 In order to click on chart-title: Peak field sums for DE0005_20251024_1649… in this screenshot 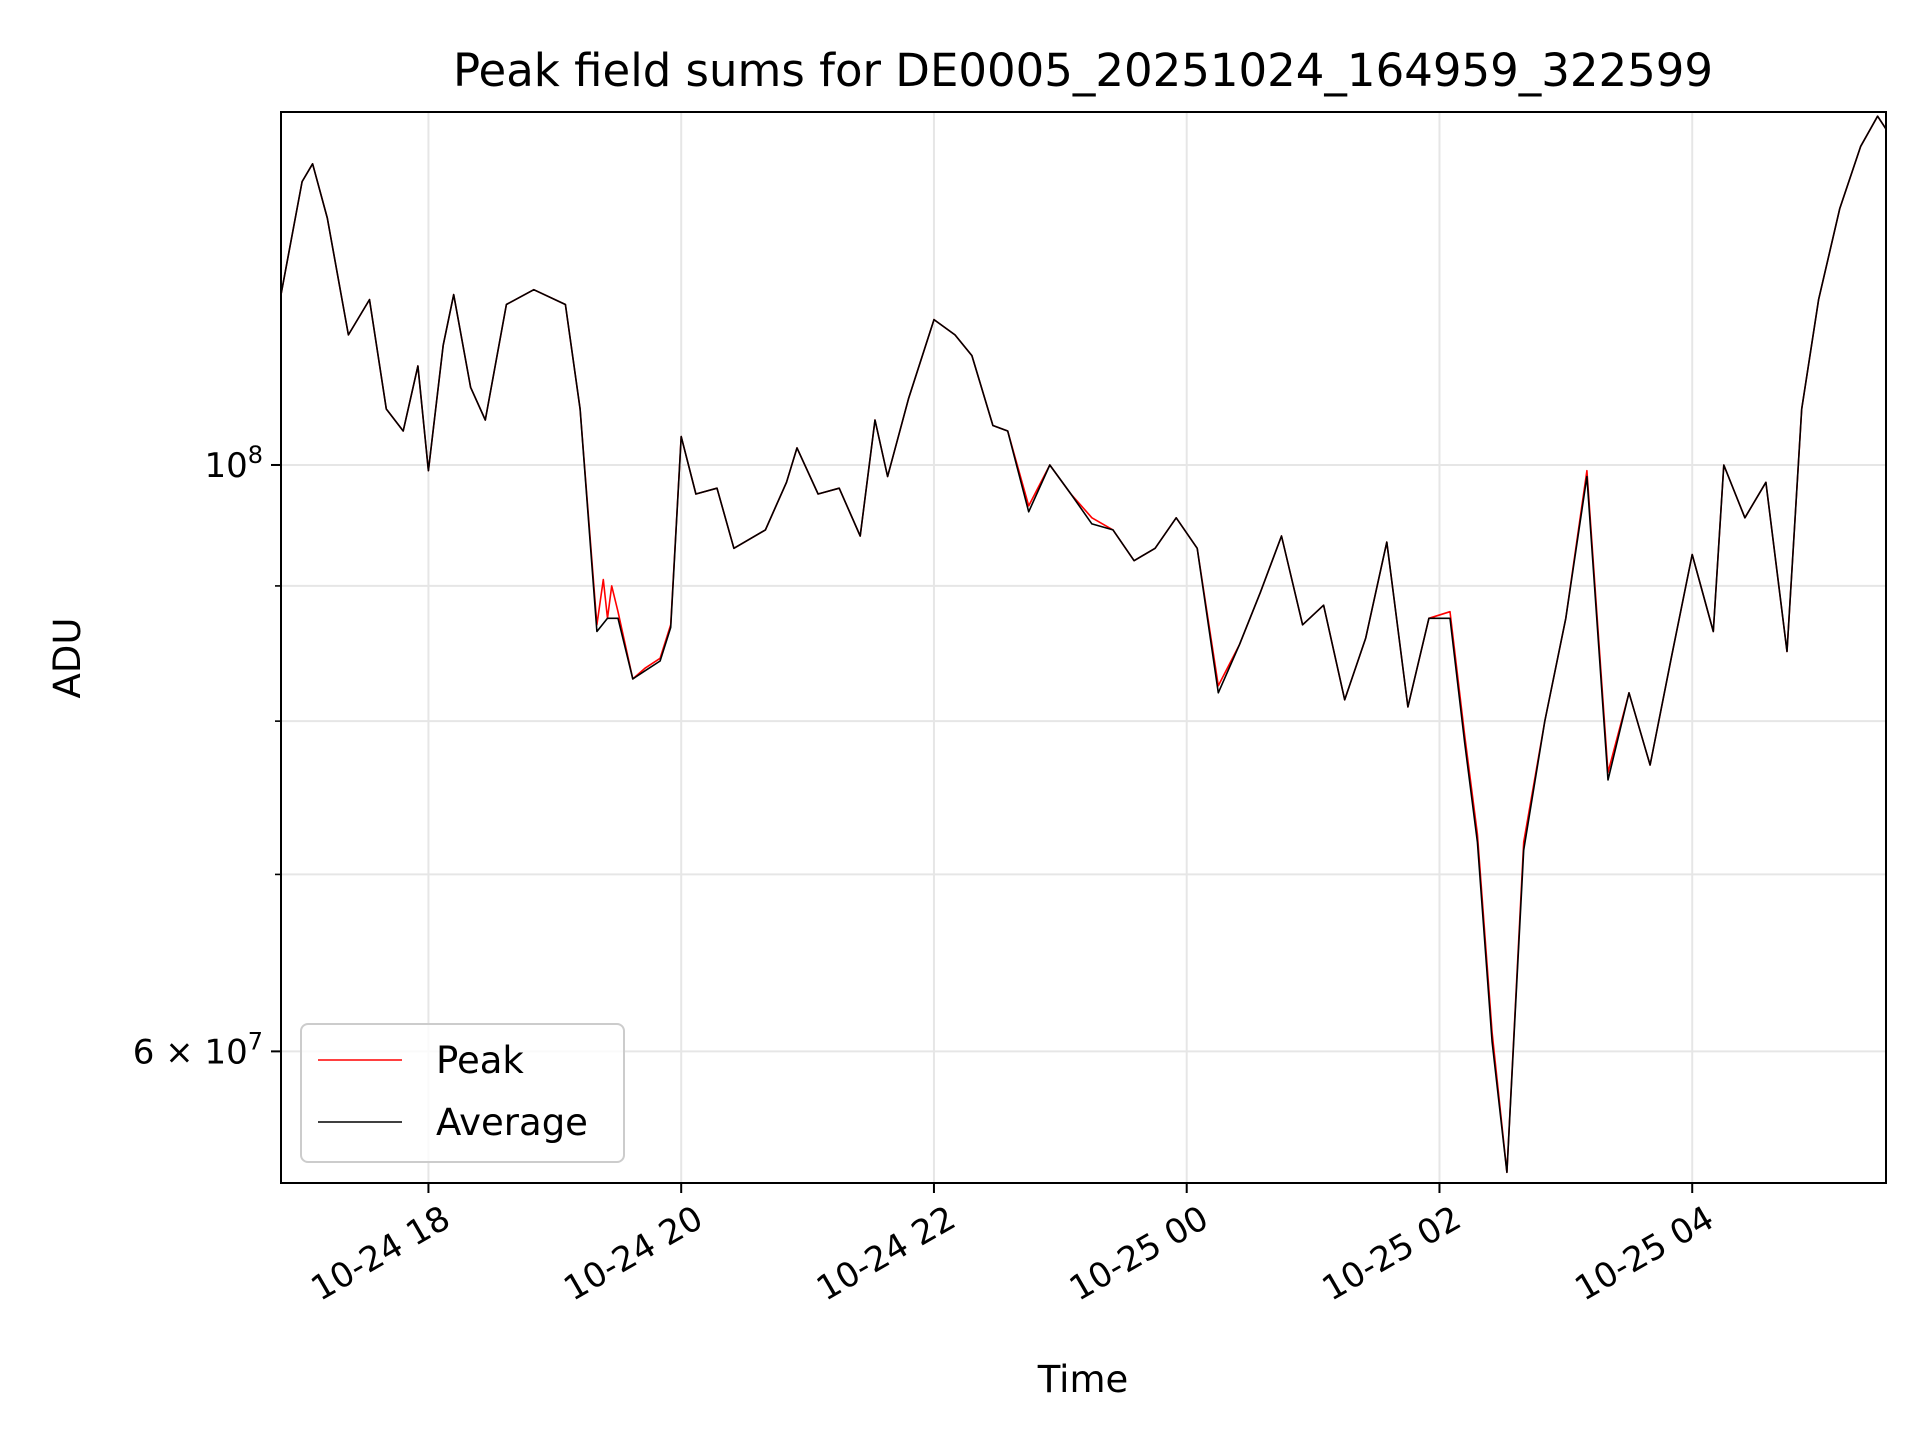, I will do `click(1083, 70)`.